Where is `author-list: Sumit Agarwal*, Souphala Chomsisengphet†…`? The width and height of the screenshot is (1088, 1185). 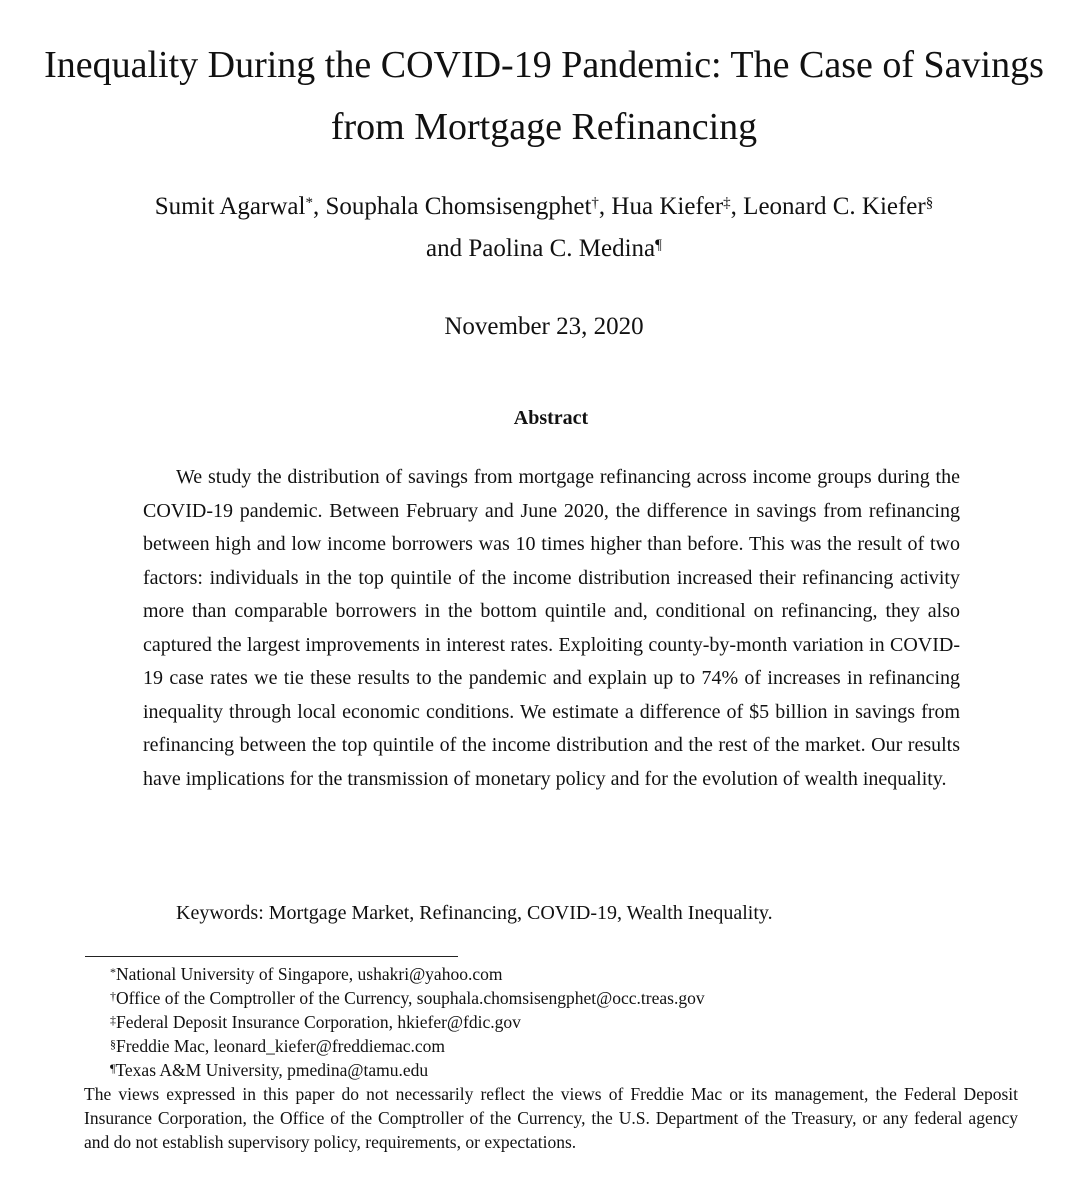 author-list: Sumit Agarwal*, Souphala Chomsisengphet†… is located at coordinates (544, 228).